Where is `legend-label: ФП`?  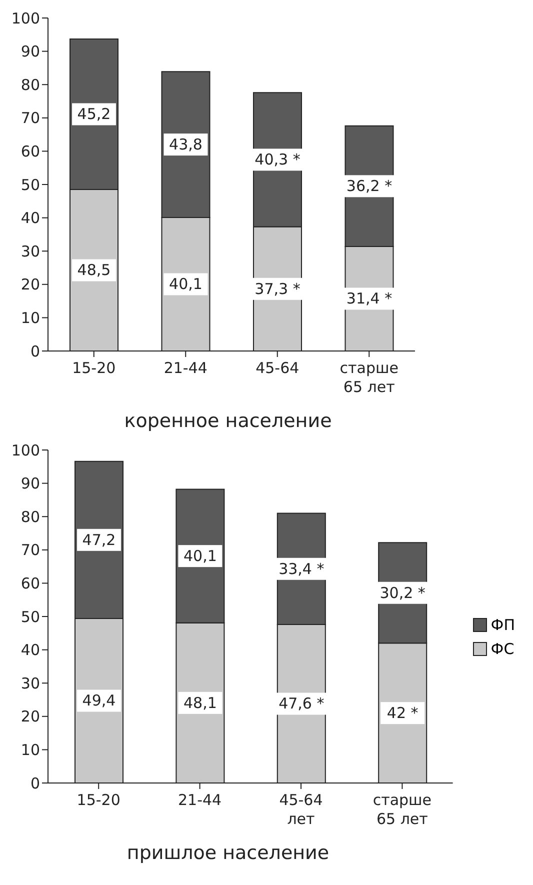
legend-label: ФП is located at coordinates (502, 625).